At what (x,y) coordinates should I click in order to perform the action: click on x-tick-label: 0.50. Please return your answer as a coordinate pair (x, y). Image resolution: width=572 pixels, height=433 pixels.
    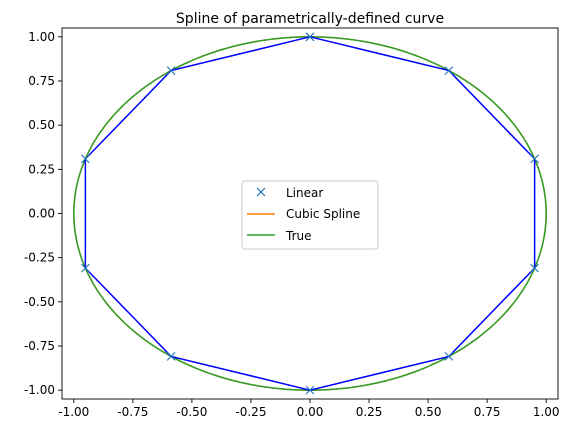
    Looking at the image, I should click on (428, 412).